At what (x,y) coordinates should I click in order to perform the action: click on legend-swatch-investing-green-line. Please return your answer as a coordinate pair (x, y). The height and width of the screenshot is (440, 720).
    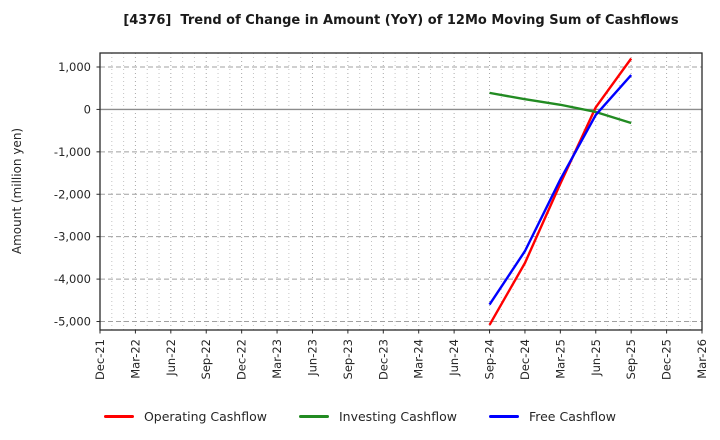
    Looking at the image, I should click on (313, 416).